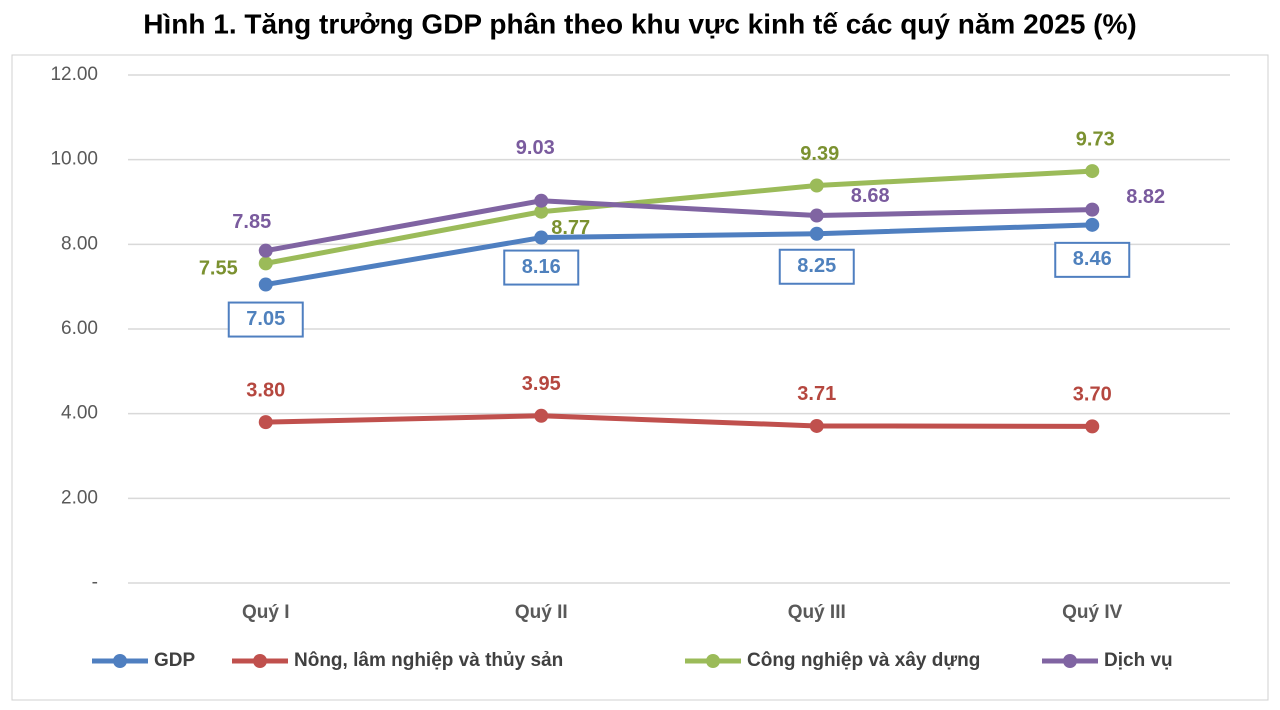 This screenshot has height=710, width=1280. What do you see at coordinates (175, 660) in the screenshot?
I see `legend-label: GDP` at bounding box center [175, 660].